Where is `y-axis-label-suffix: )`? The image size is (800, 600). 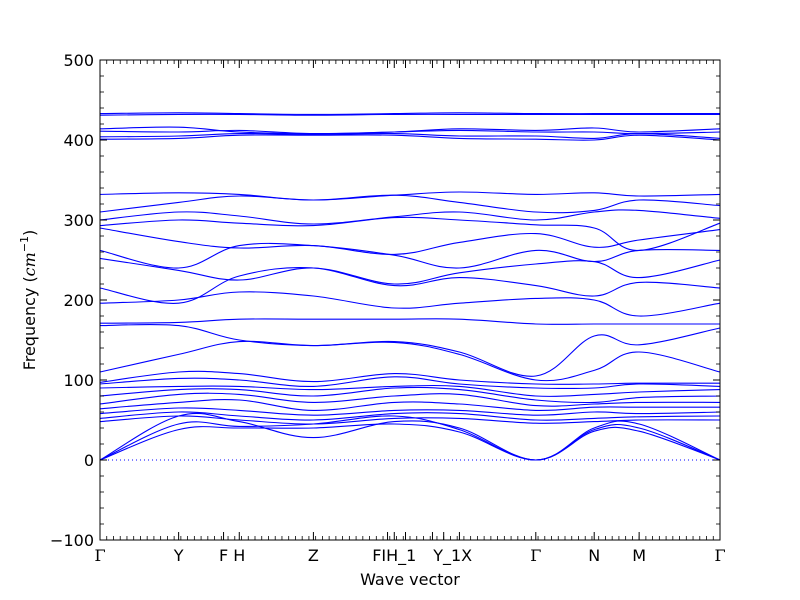 y-axis-label-suffix: ) is located at coordinates (29, 233).